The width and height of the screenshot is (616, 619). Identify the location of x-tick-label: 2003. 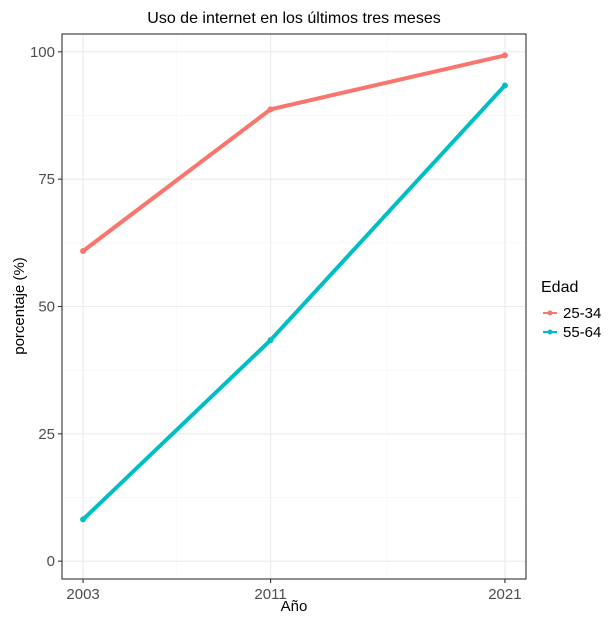
(82, 594).